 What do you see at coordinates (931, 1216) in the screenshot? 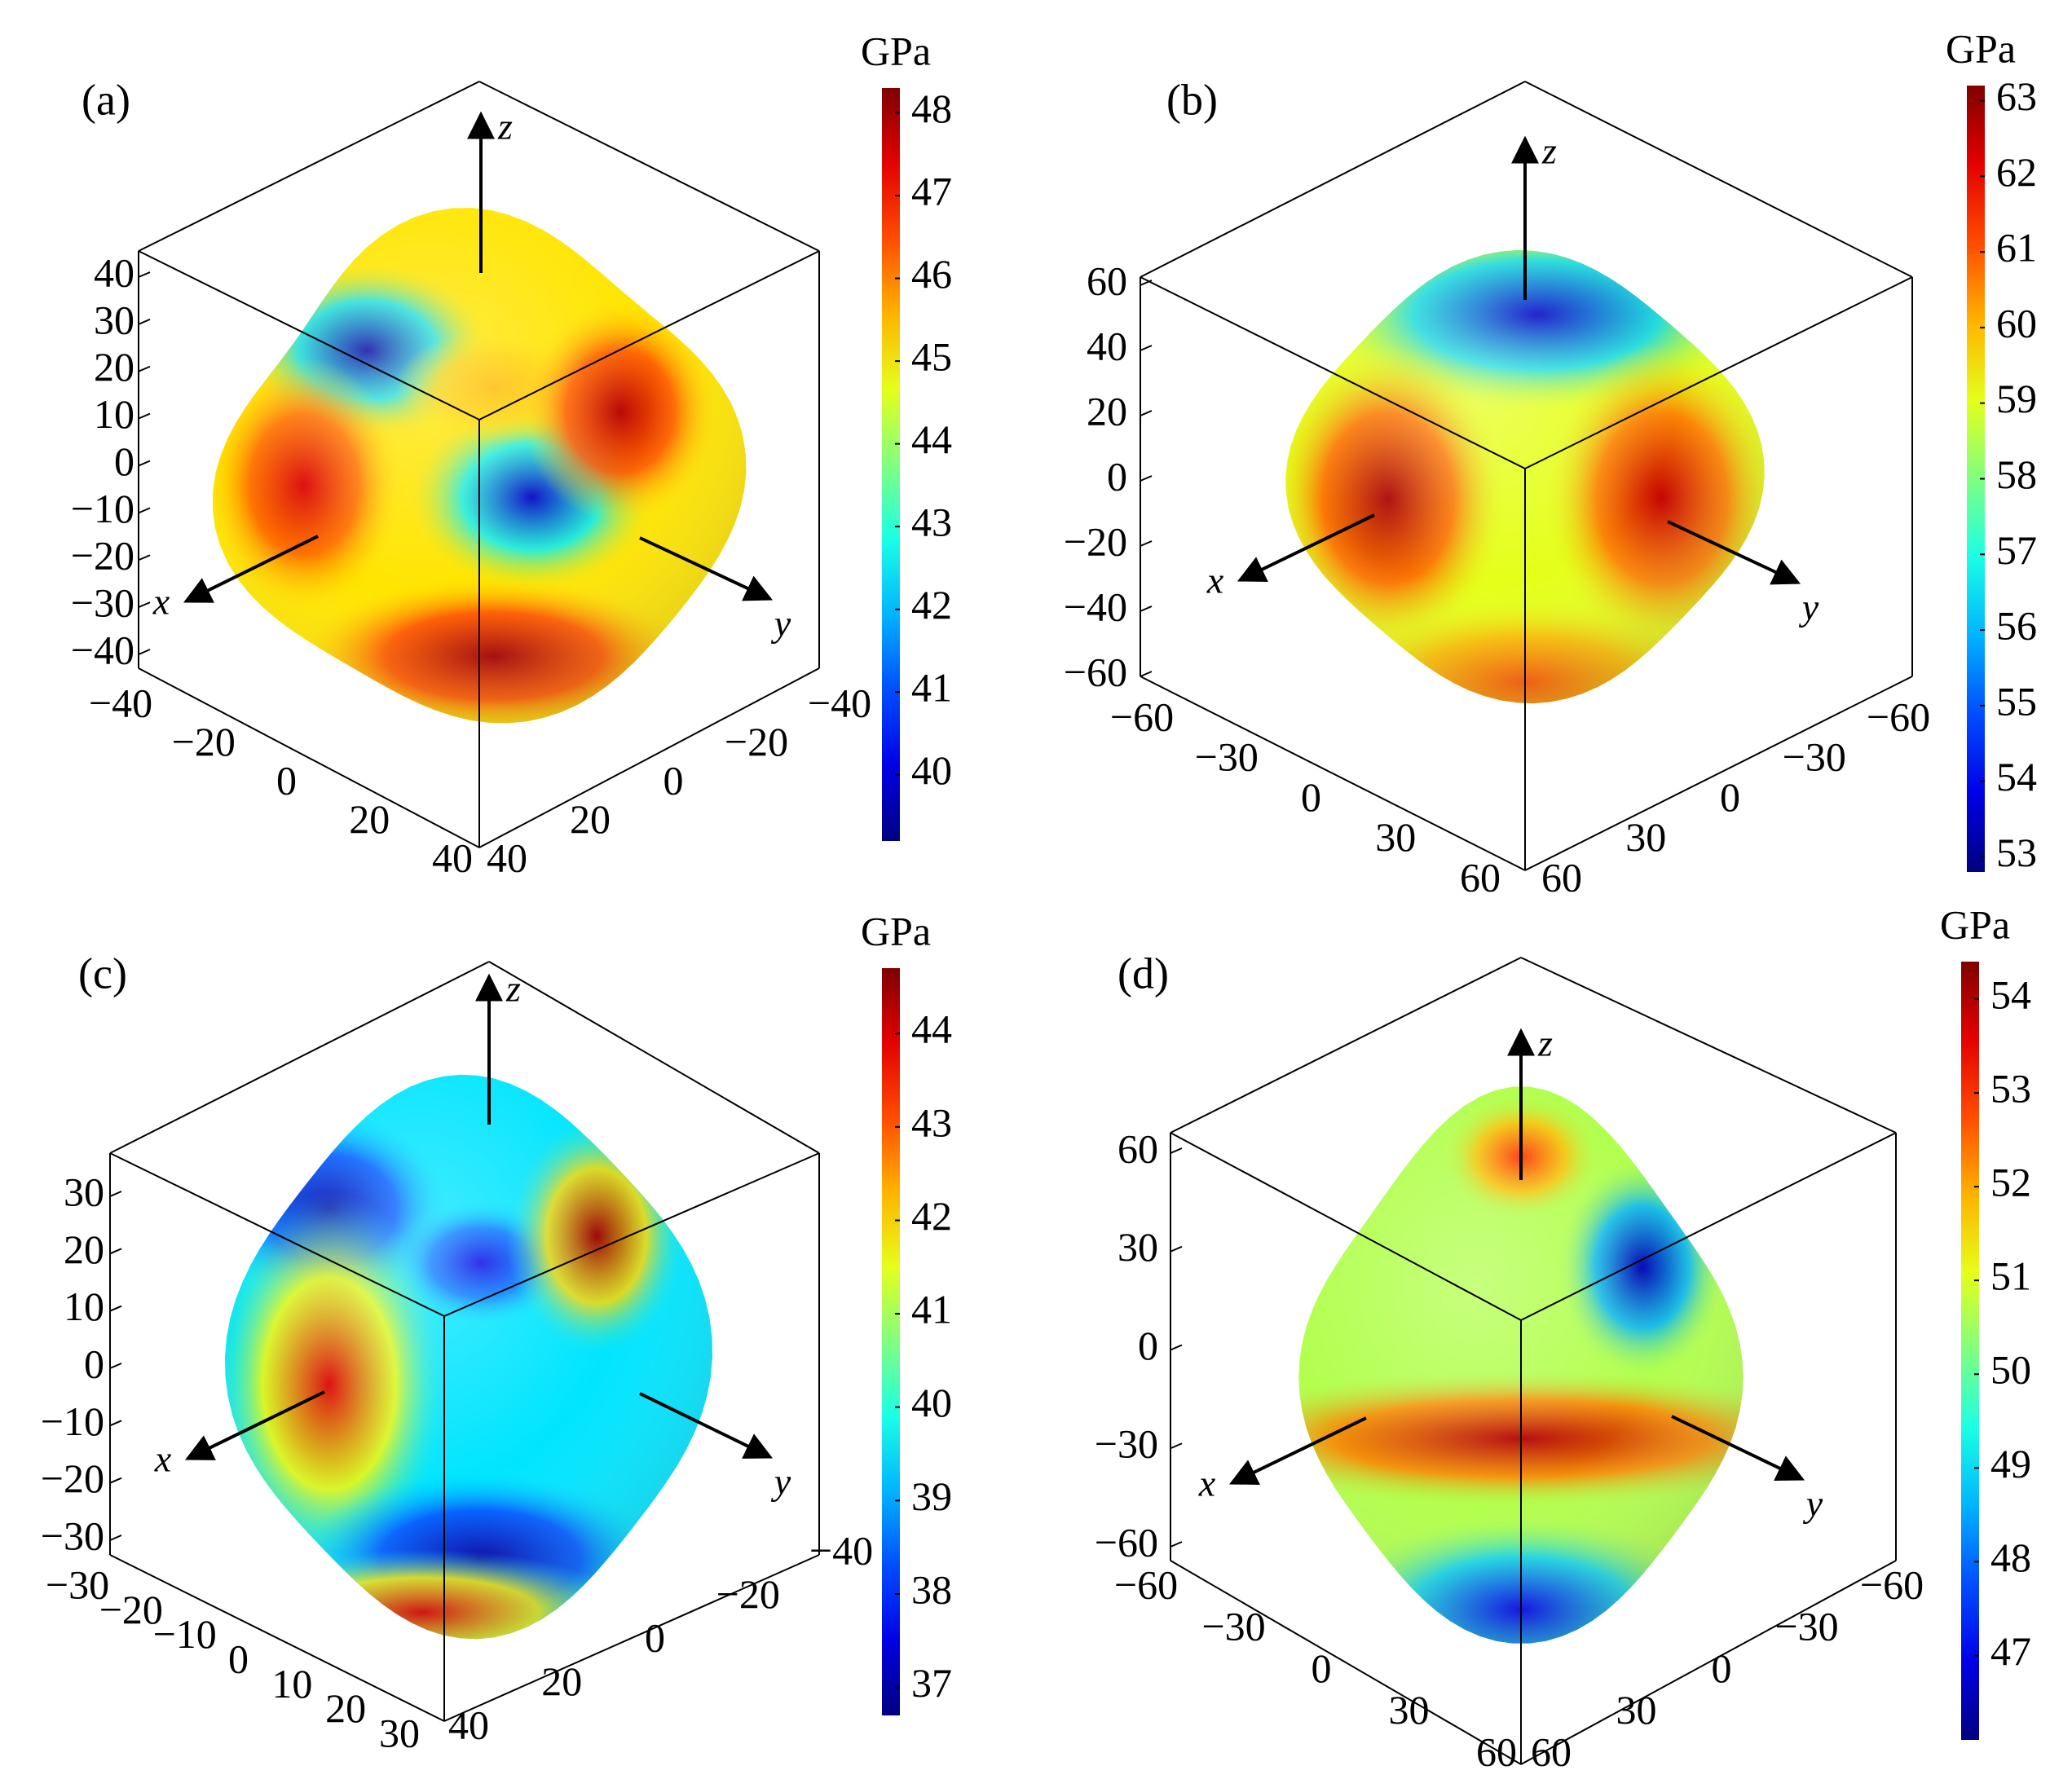
I see `colorbar-tick-label: 42` at bounding box center [931, 1216].